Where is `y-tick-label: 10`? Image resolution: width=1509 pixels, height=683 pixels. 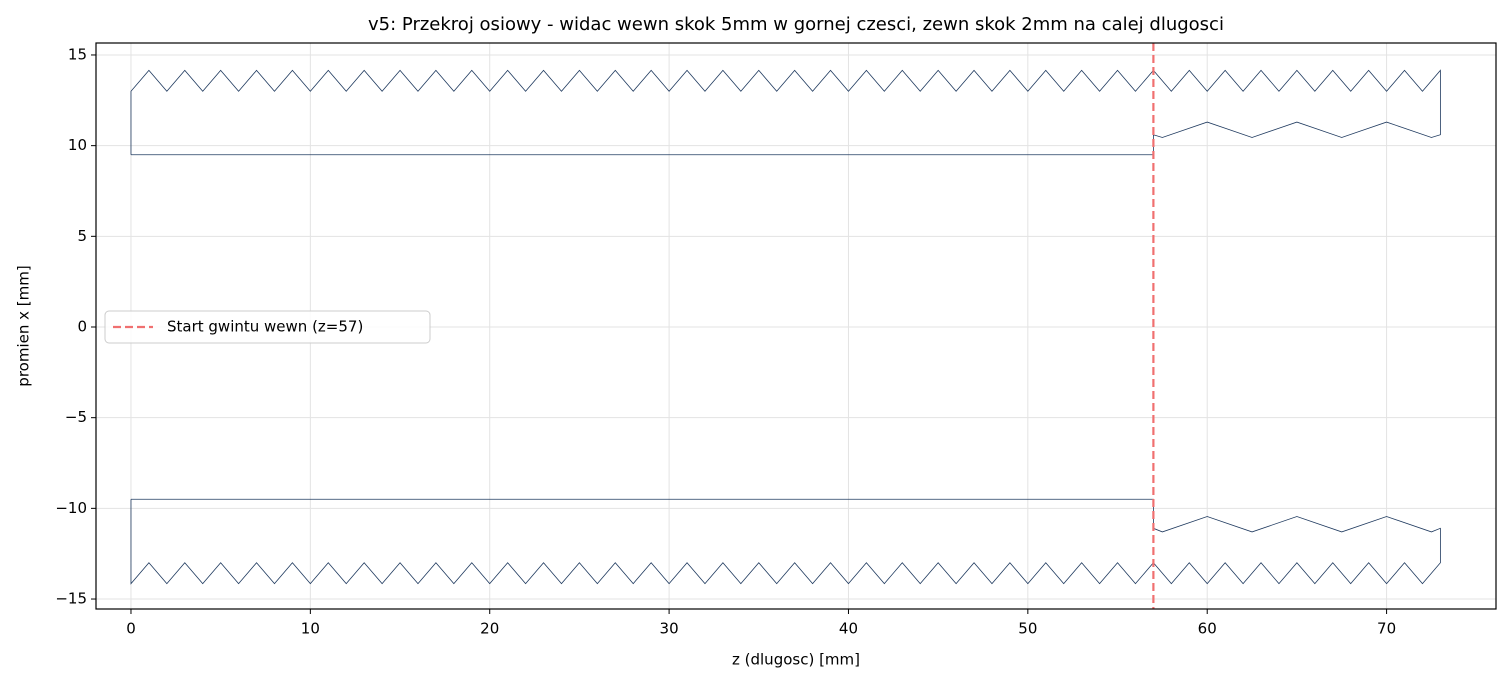
y-tick-label: 10 is located at coordinates (77, 145).